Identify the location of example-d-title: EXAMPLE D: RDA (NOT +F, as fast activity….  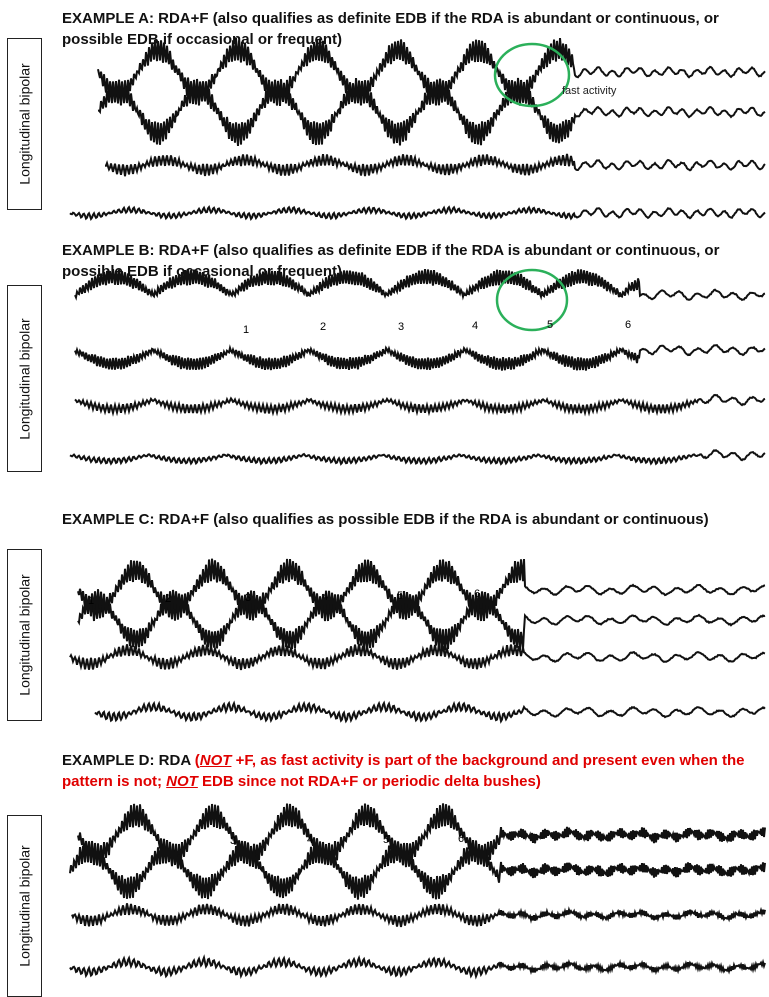
(412, 771).